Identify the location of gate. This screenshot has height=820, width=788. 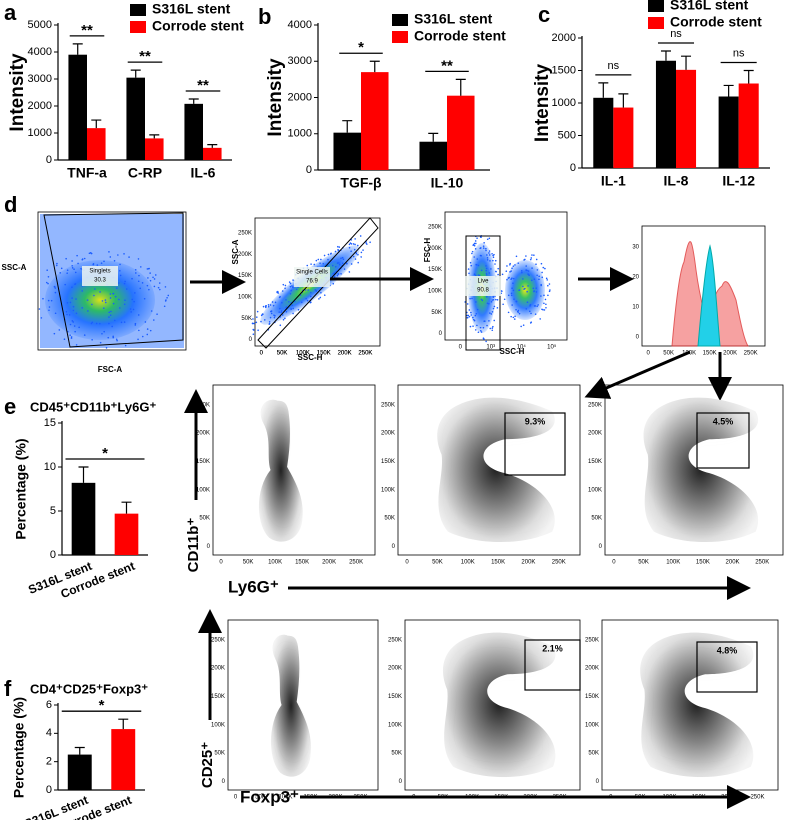
(113, 280).